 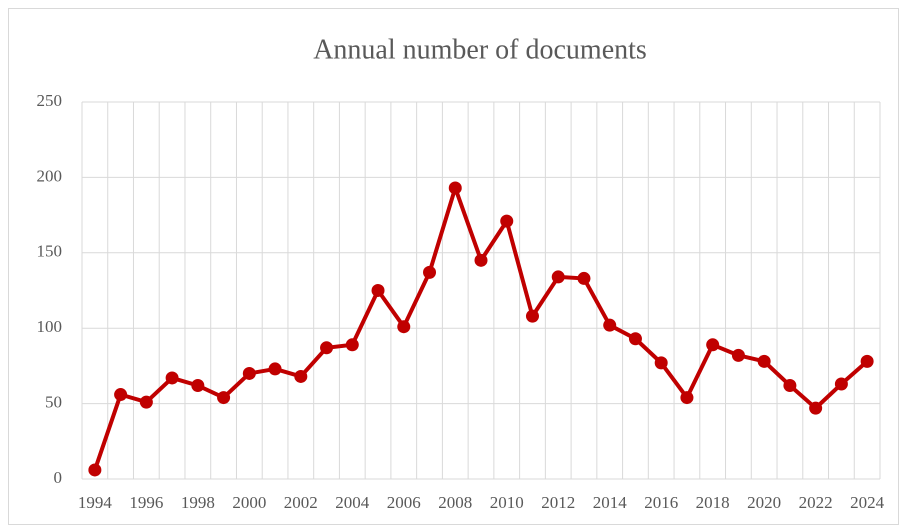 What do you see at coordinates (455, 502) in the screenshot?
I see `x-tick-label: 2008` at bounding box center [455, 502].